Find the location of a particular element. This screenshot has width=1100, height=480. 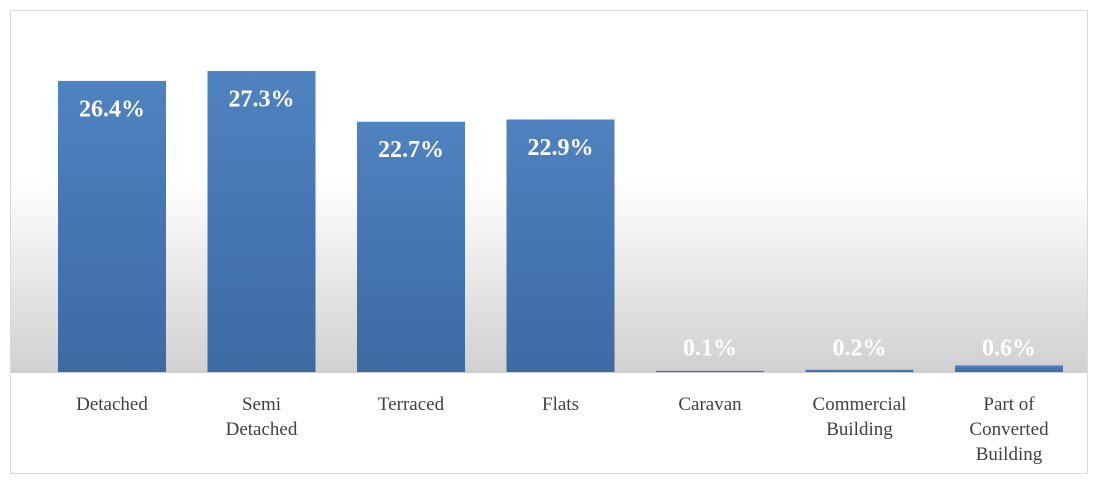

data-label: 22.9% is located at coordinates (561, 148).